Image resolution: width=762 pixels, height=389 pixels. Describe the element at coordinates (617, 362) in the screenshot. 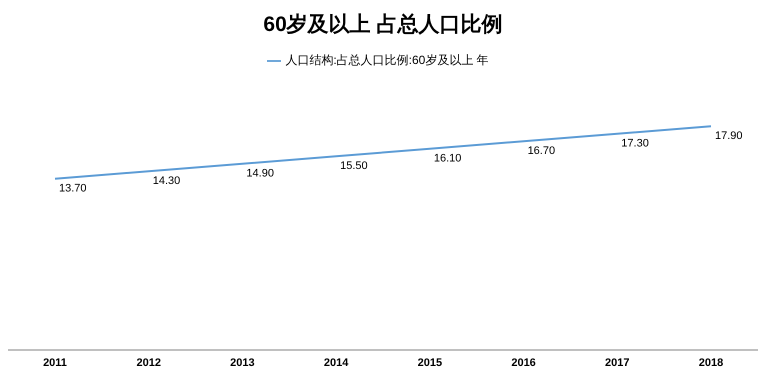

I see `x-tick-label: 2017` at that location.